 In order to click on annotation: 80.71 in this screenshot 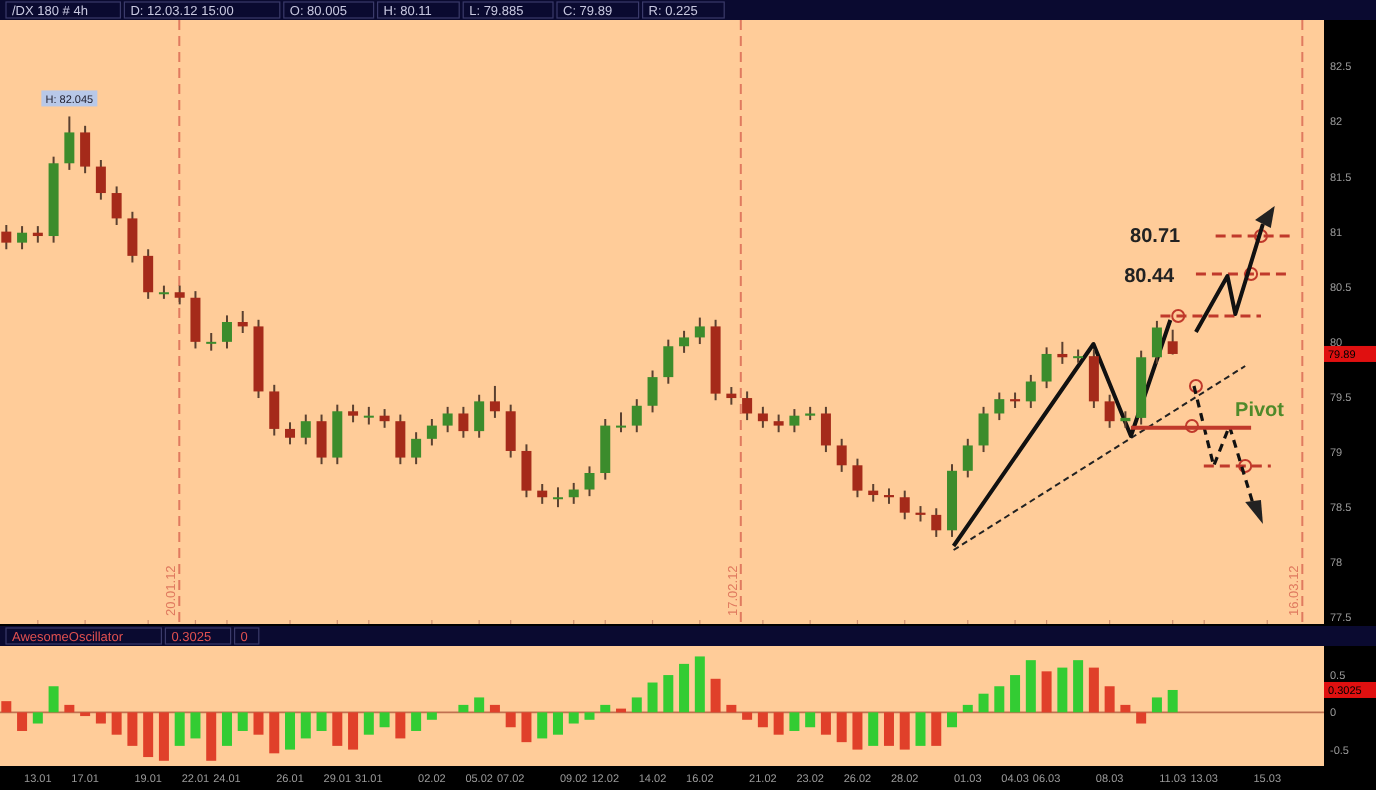, I will do `click(1156, 237)`.